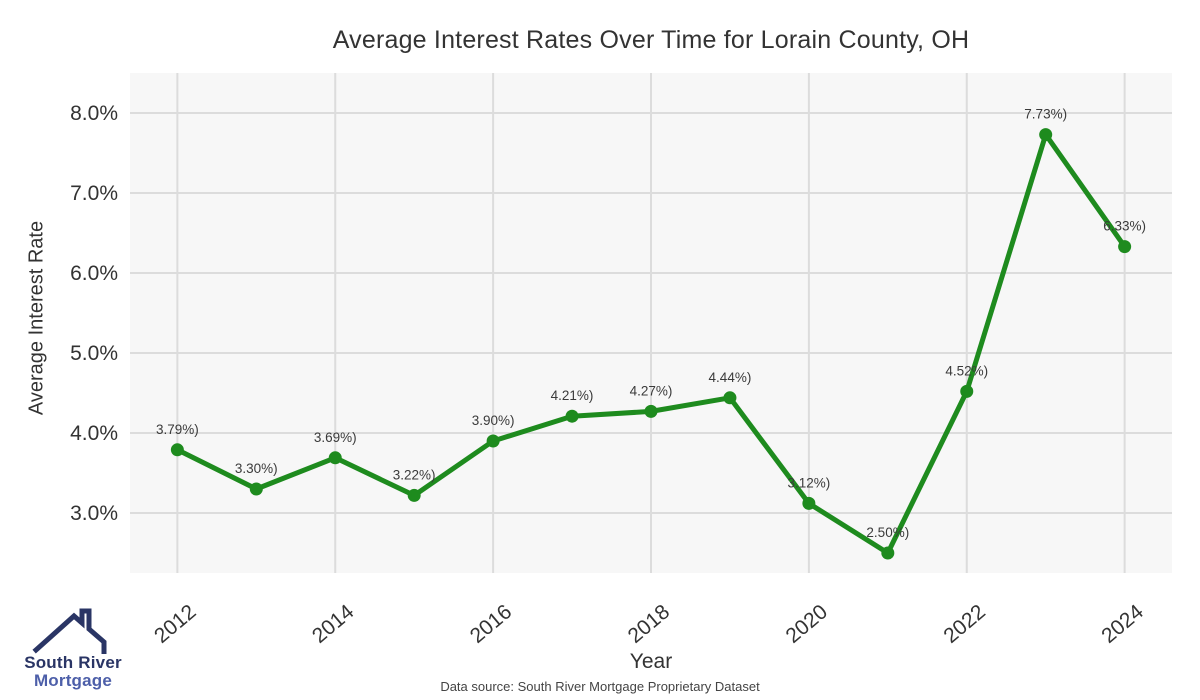  Describe the element at coordinates (808, 482) in the screenshot. I see `data-point-label: 3.12%)` at that location.